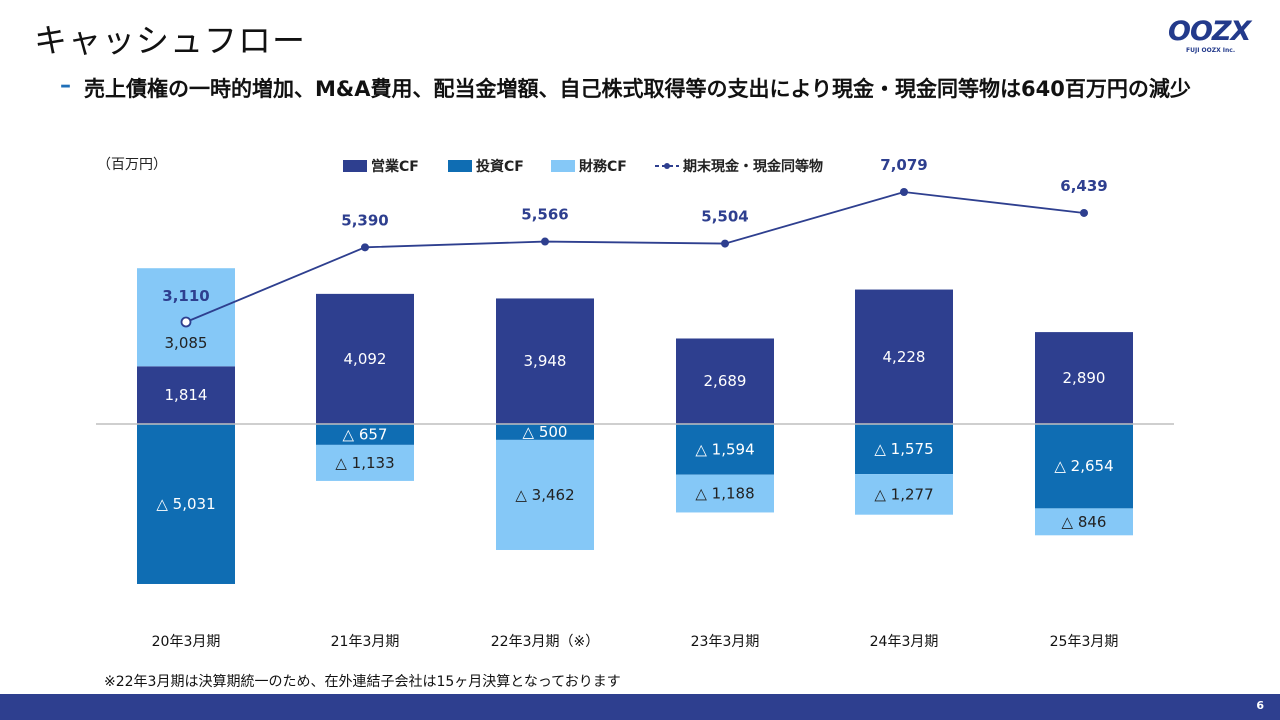 The height and width of the screenshot is (720, 1280). What do you see at coordinates (365, 642) in the screenshot?
I see `category-label-1: 21年3月期` at bounding box center [365, 642].